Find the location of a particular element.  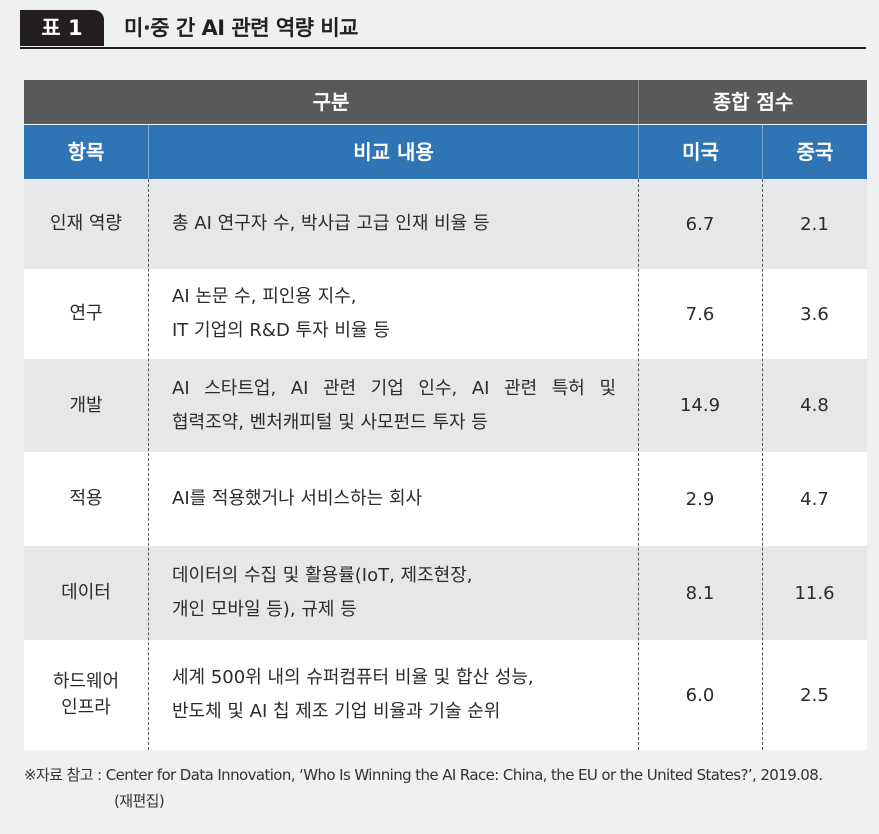

row-item: 인재 역량 is located at coordinates (86, 224).